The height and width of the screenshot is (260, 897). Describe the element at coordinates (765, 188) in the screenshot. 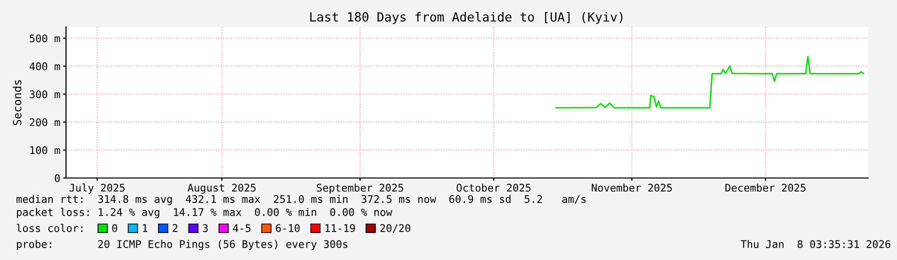

I see `x-tick-label: December 2025` at that location.